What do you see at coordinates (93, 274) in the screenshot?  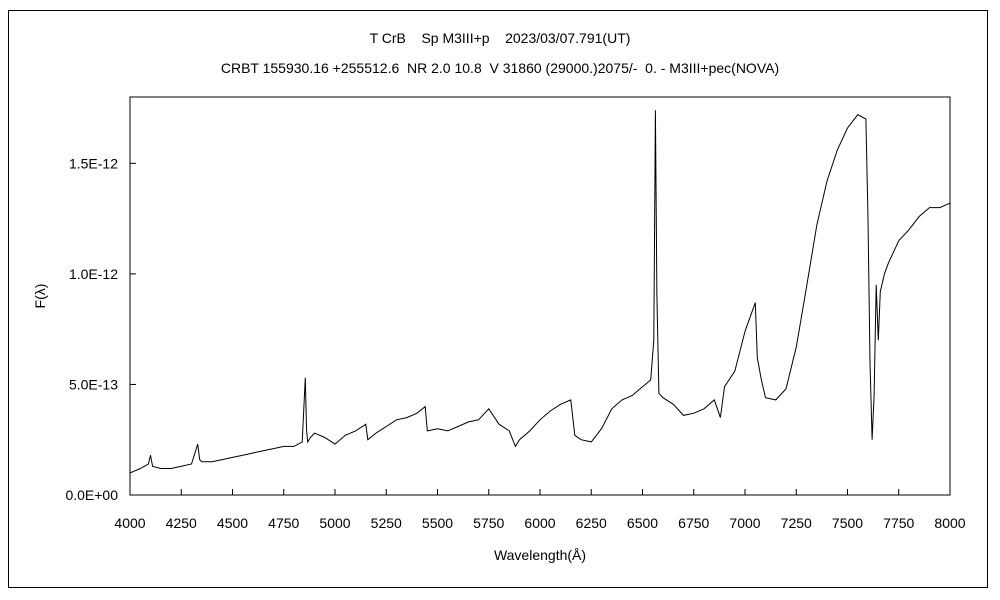 I see `y-tick-label: 1.0E-12` at bounding box center [93, 274].